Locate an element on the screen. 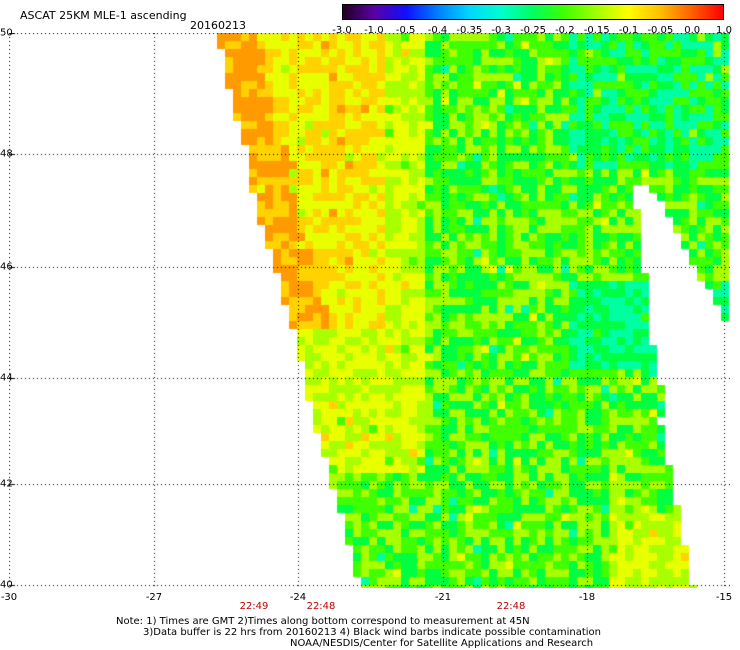  color-scale-tick: -3.0 is located at coordinates (342, 30).